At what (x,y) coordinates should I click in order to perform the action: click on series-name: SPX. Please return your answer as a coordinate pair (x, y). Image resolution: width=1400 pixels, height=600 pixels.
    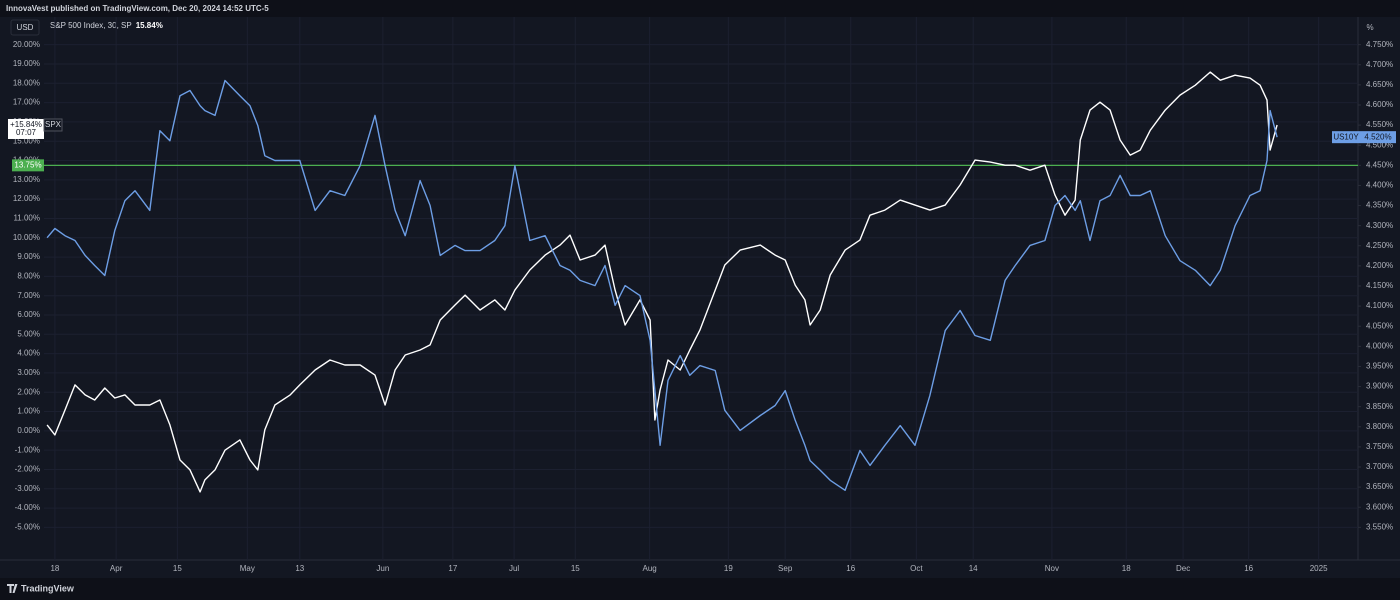
    Looking at the image, I should click on (53, 124).